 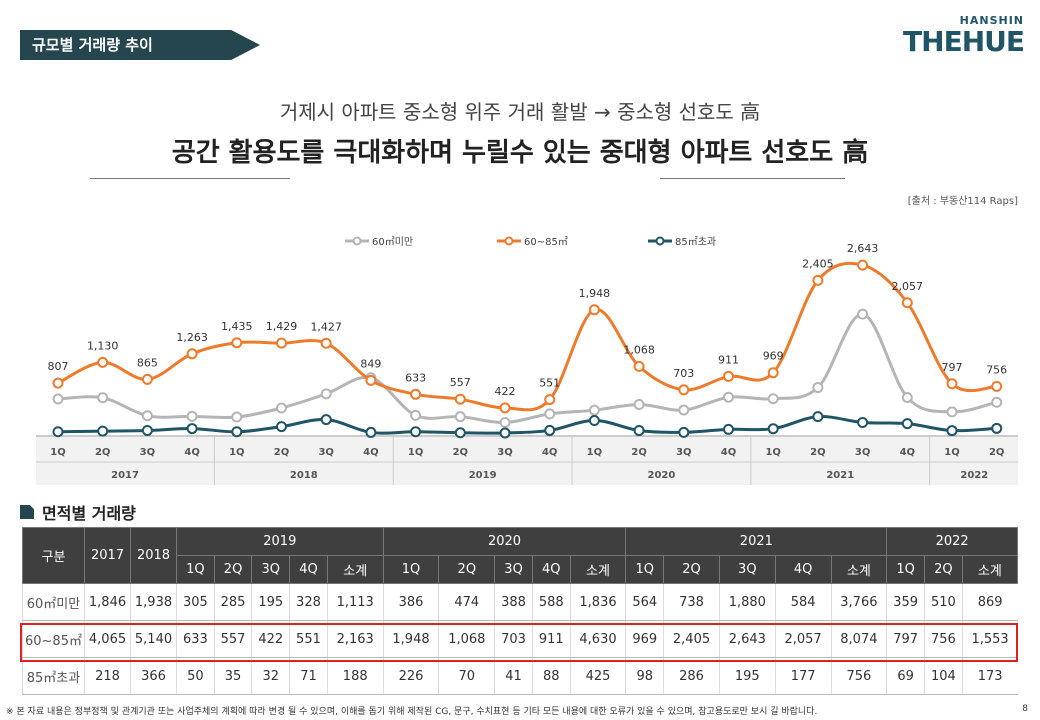 What do you see at coordinates (991, 20) in the screenshot?
I see `logo-small-text: HANSHIN` at bounding box center [991, 20].